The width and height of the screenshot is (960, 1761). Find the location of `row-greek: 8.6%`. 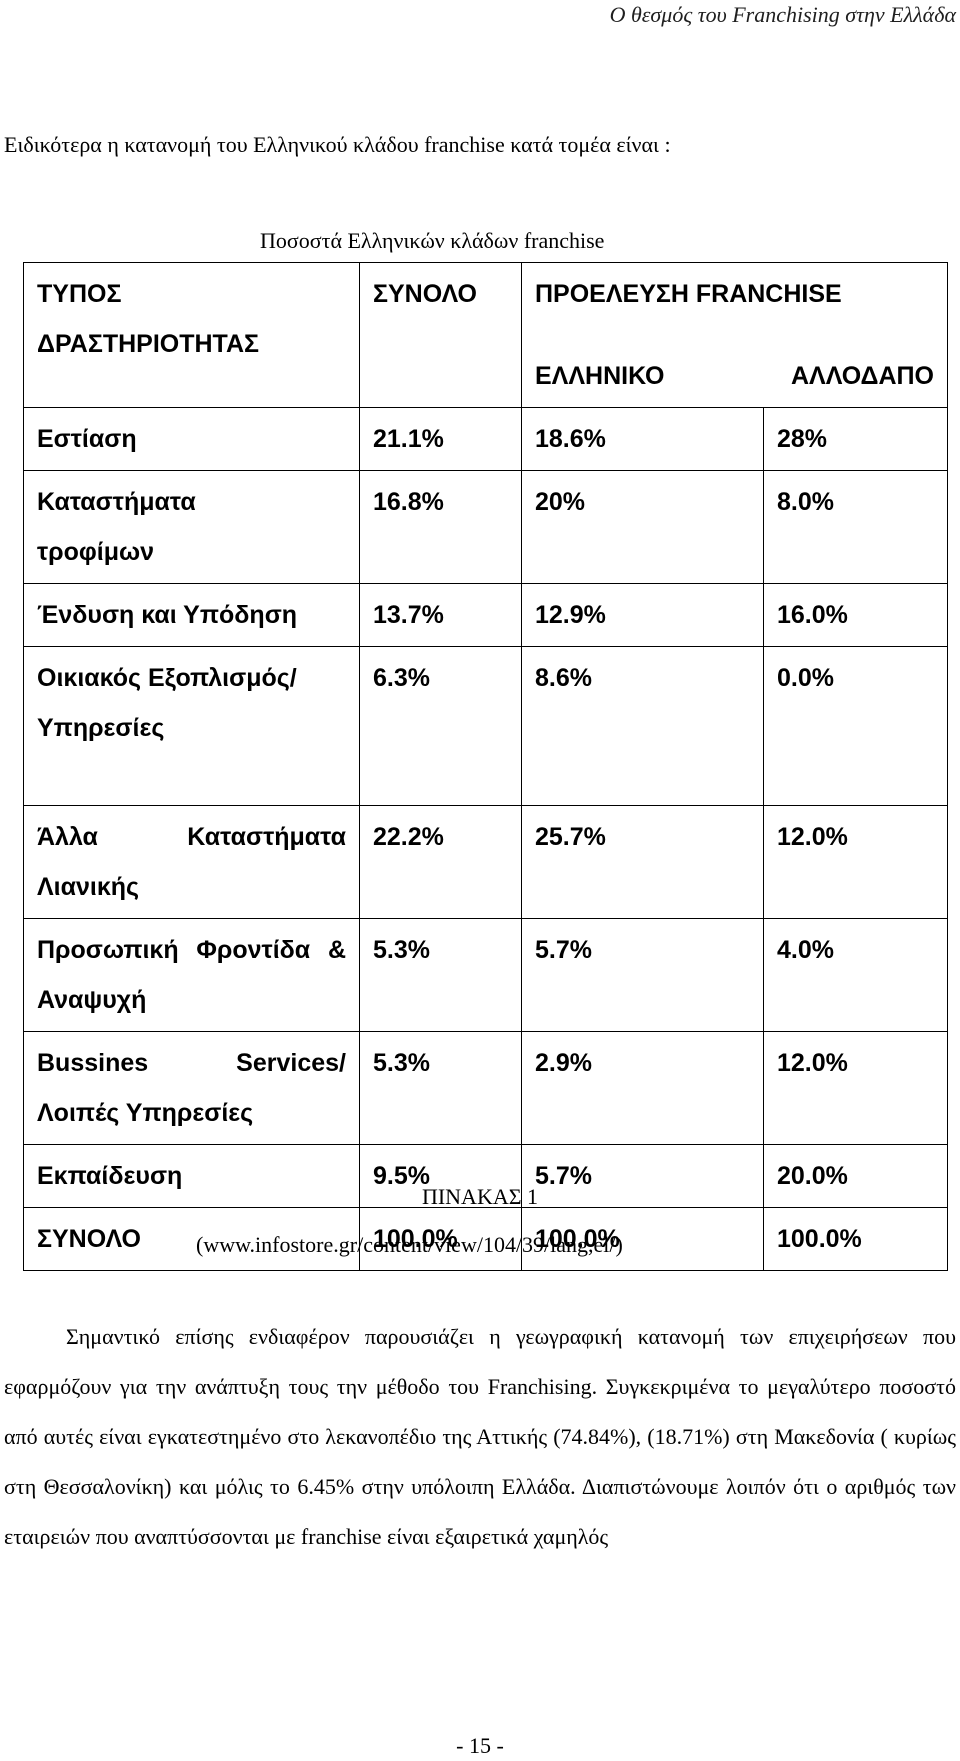

row-greek: 8.6% is located at coordinates (642, 726).